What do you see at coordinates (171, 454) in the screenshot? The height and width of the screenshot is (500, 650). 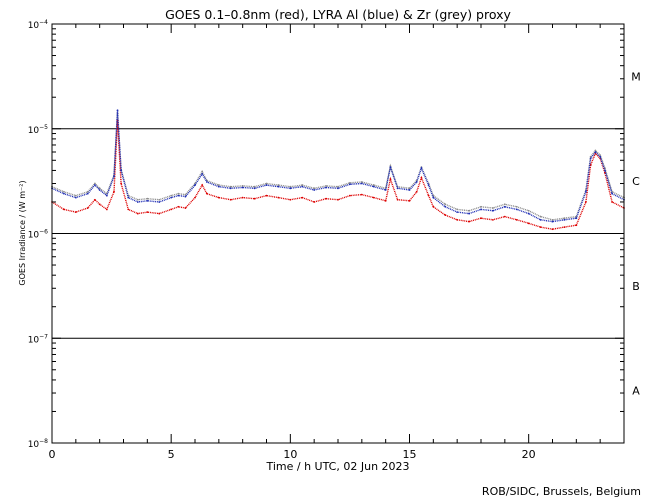 I see `x-tick-label: 5` at bounding box center [171, 454].